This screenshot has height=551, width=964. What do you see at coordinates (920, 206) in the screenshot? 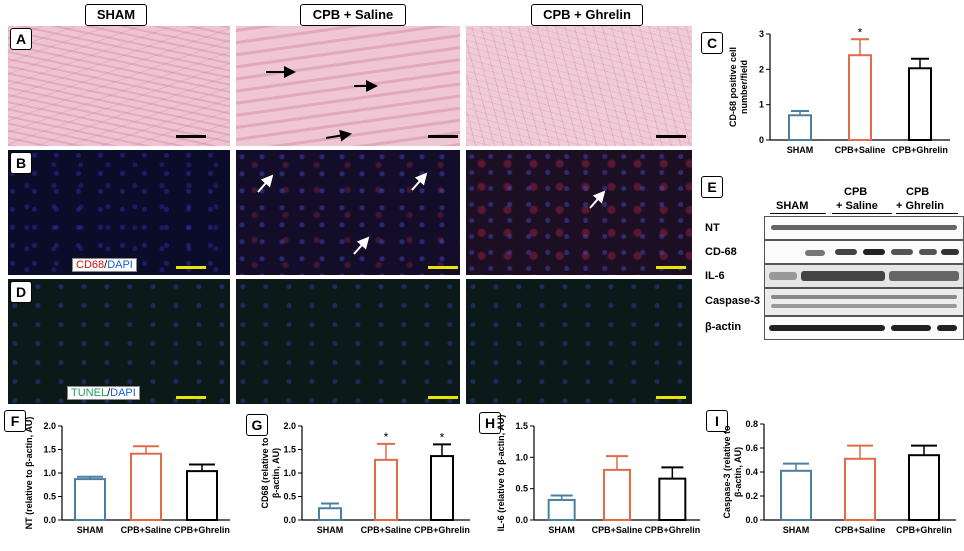
I see `blot-group-ghrelin-line2: + Ghrelin` at bounding box center [920, 206].